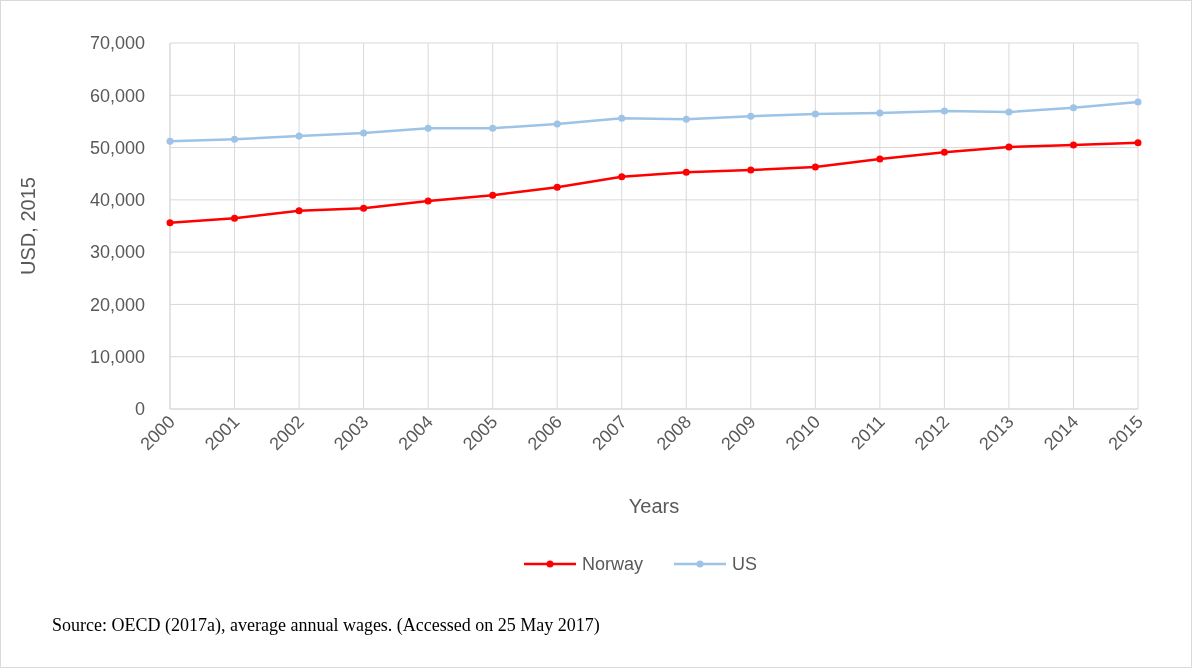  Describe the element at coordinates (139, 409) in the screenshot. I see `y-tick-label: 0` at that location.